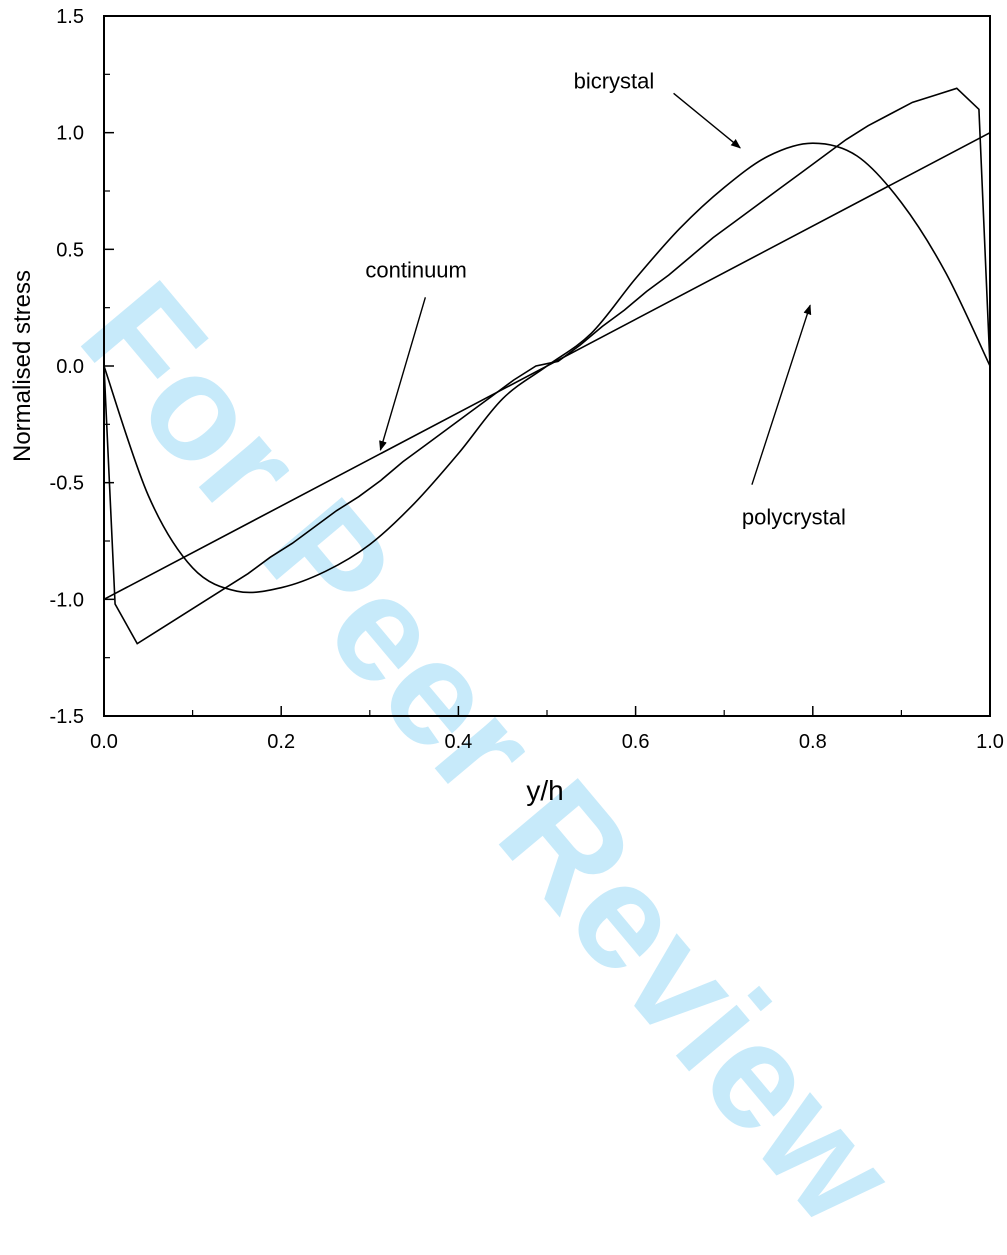  I want to click on y-axis-label: Normalised stress, so click(22, 366).